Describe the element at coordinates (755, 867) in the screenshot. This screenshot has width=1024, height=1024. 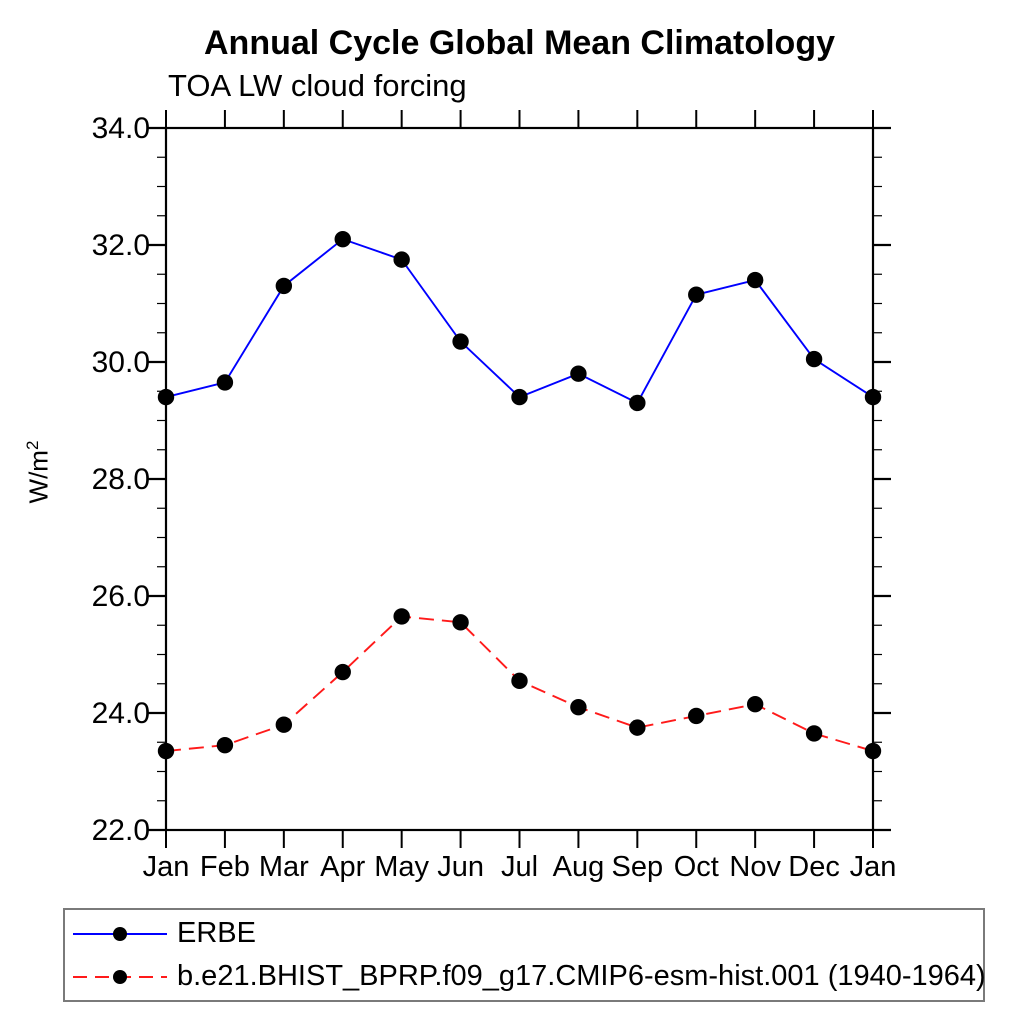
I see `svg-text: Nov` at that location.